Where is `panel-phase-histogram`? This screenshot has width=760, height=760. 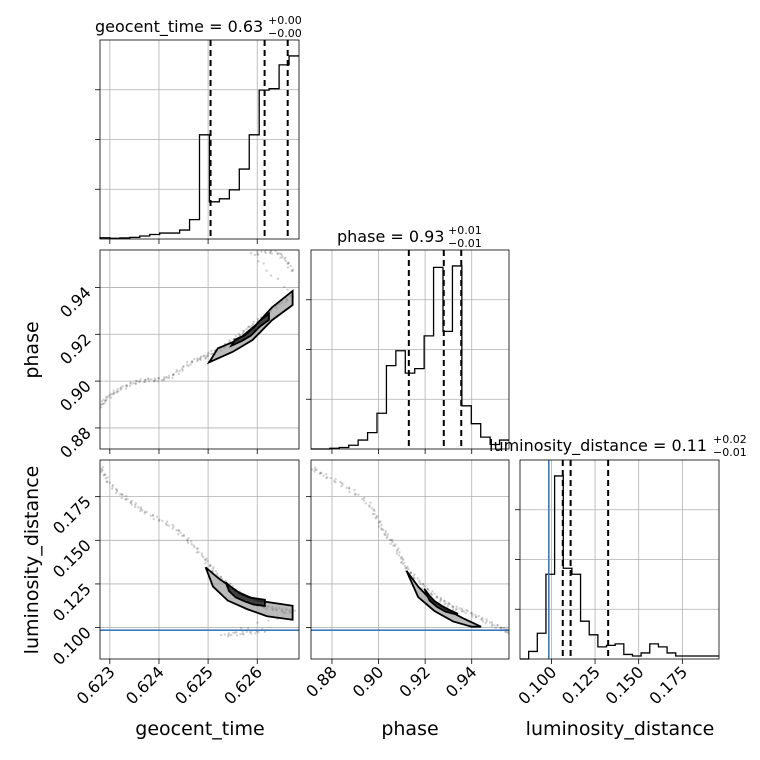
panel-phase-histogram is located at coordinates (408, 351).